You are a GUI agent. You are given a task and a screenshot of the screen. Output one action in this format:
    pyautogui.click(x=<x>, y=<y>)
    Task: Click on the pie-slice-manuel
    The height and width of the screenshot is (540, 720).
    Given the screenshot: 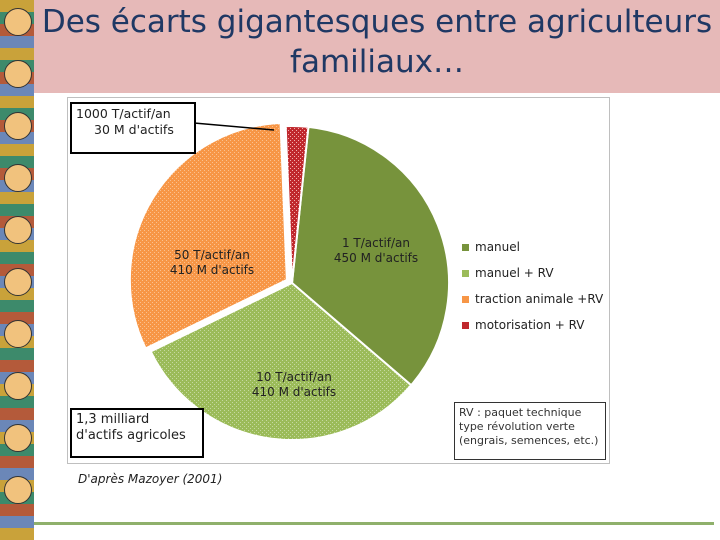 What is the action you would take?
    pyautogui.click(x=370, y=256)
    